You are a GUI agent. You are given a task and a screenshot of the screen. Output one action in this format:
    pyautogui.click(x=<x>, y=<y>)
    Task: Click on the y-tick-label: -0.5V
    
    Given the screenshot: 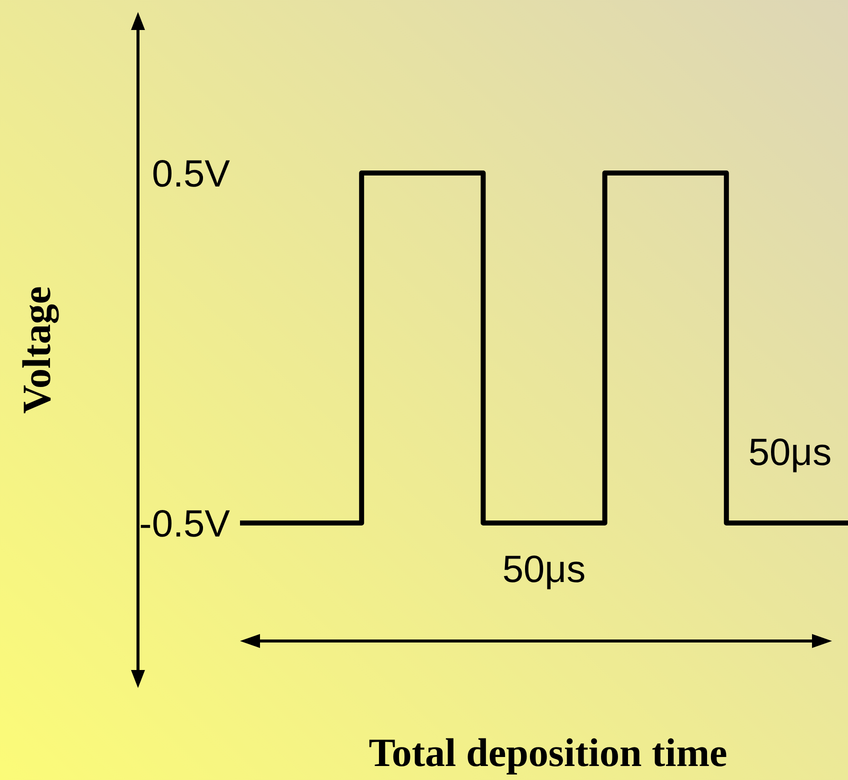 What is the action you would take?
    pyautogui.click(x=185, y=524)
    